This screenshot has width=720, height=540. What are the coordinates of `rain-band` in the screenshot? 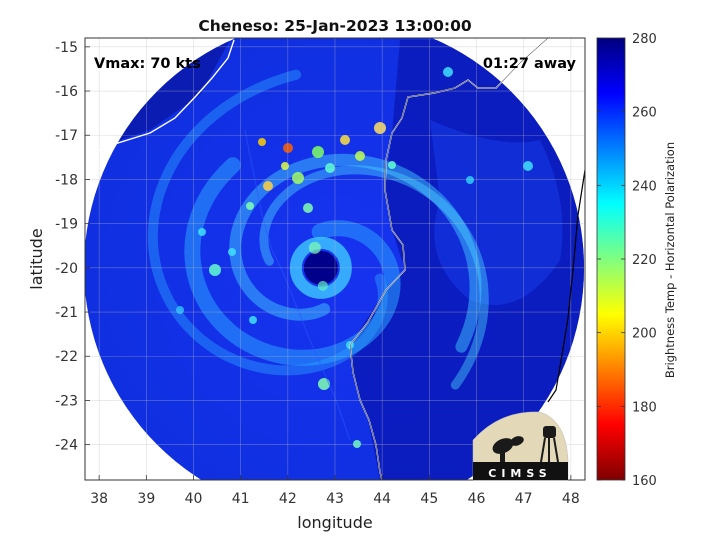 It's located at (374, 277).